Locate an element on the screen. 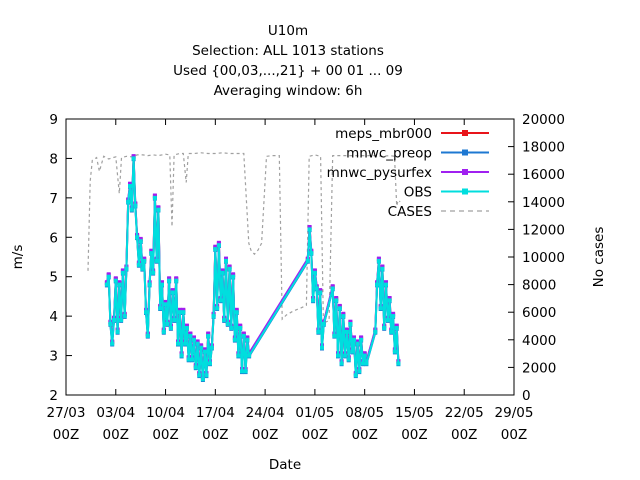 The width and height of the screenshot is (640, 480). title-line-4: Averaging window: 6h is located at coordinates (288, 91).